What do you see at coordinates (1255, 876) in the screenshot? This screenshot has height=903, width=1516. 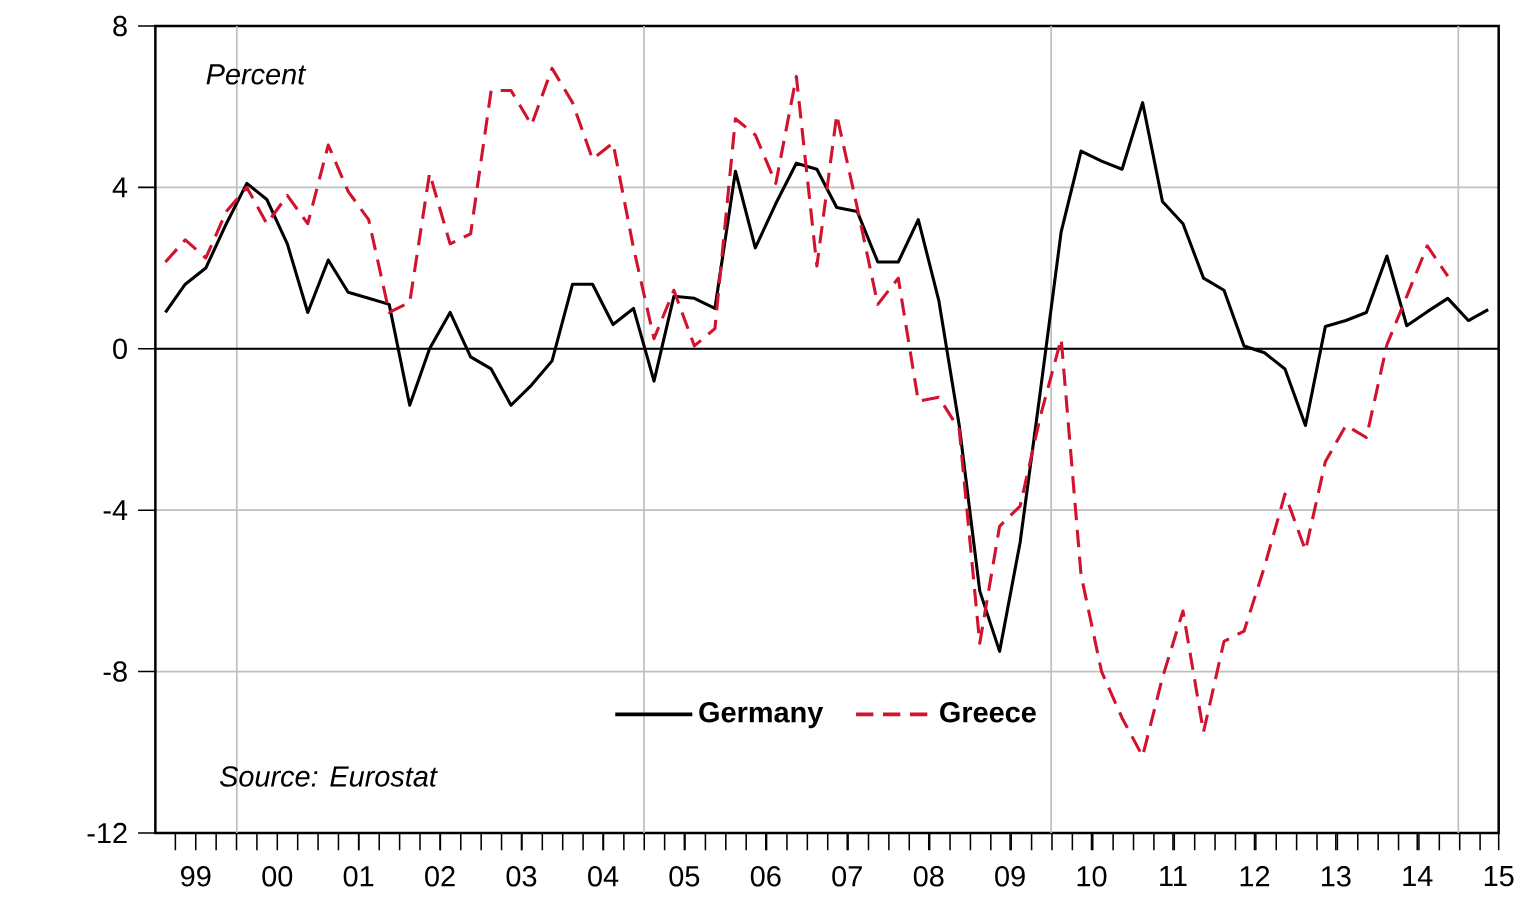 I see `x-tick-label: 12` at bounding box center [1255, 876].